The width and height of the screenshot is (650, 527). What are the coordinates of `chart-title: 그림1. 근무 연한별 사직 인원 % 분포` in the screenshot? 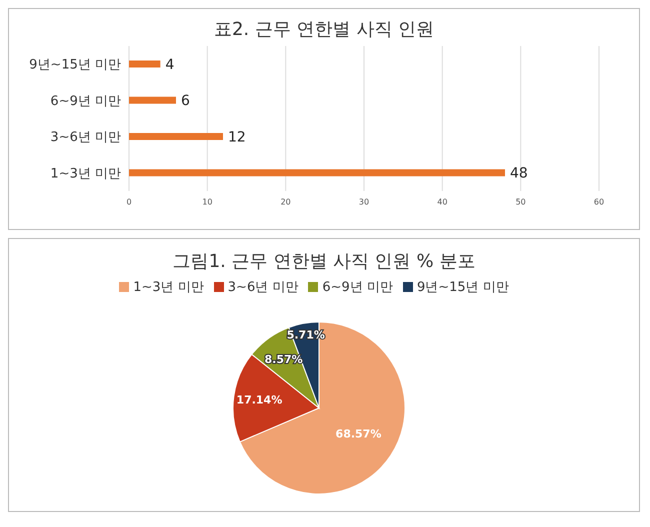 It's located at (324, 261).